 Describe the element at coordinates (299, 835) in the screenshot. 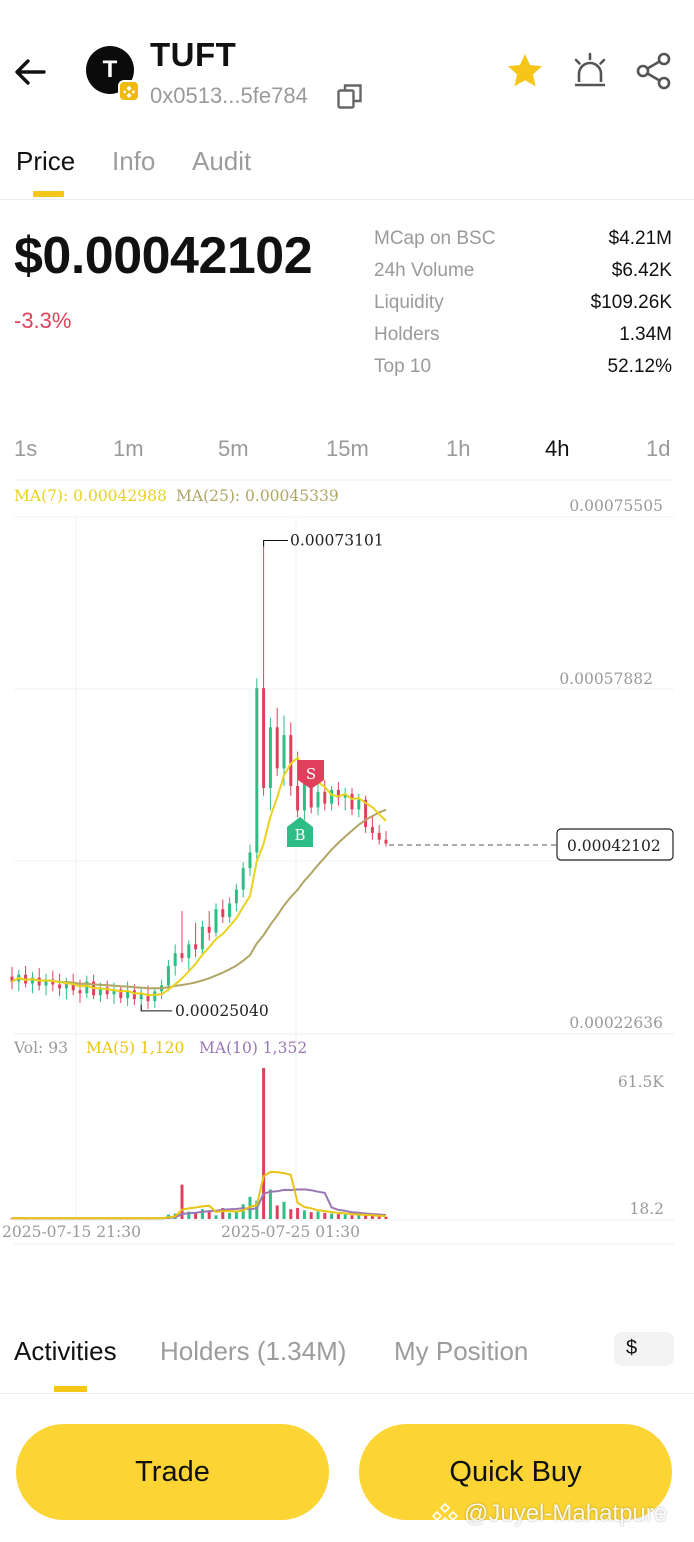

I see `buy-marker-label: B` at that location.